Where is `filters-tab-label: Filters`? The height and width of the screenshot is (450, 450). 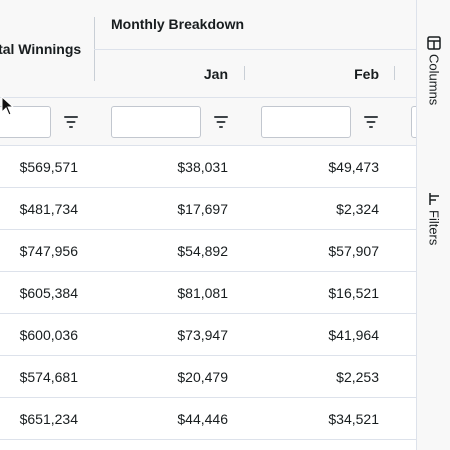 filters-tab-label: Filters is located at coordinates (434, 228).